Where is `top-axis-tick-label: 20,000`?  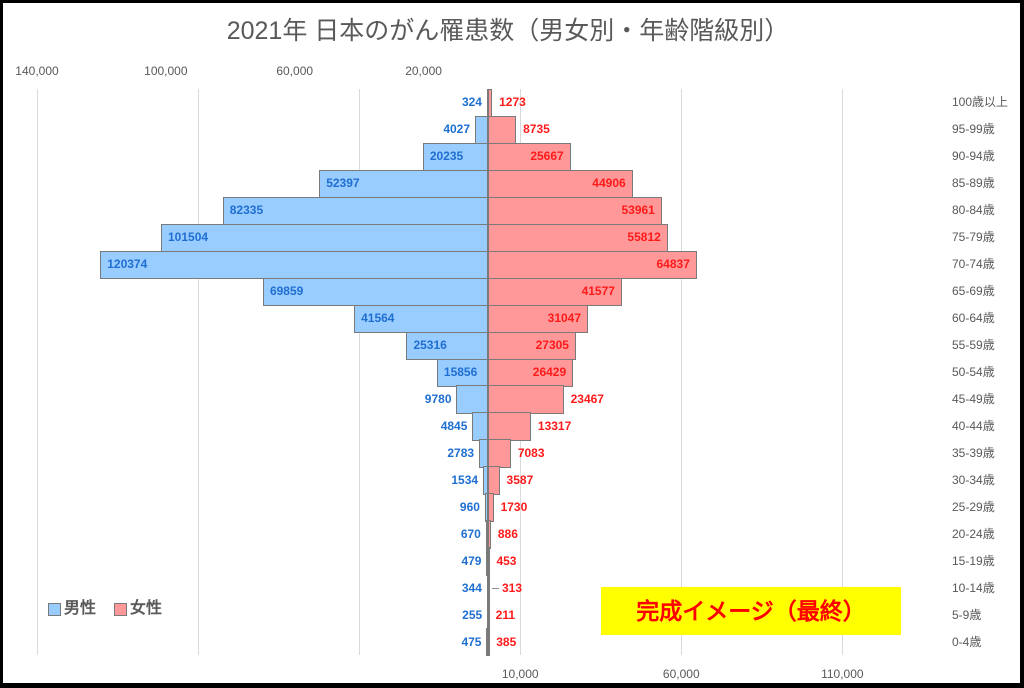
top-axis-tick-label: 20,000 is located at coordinates (423, 71).